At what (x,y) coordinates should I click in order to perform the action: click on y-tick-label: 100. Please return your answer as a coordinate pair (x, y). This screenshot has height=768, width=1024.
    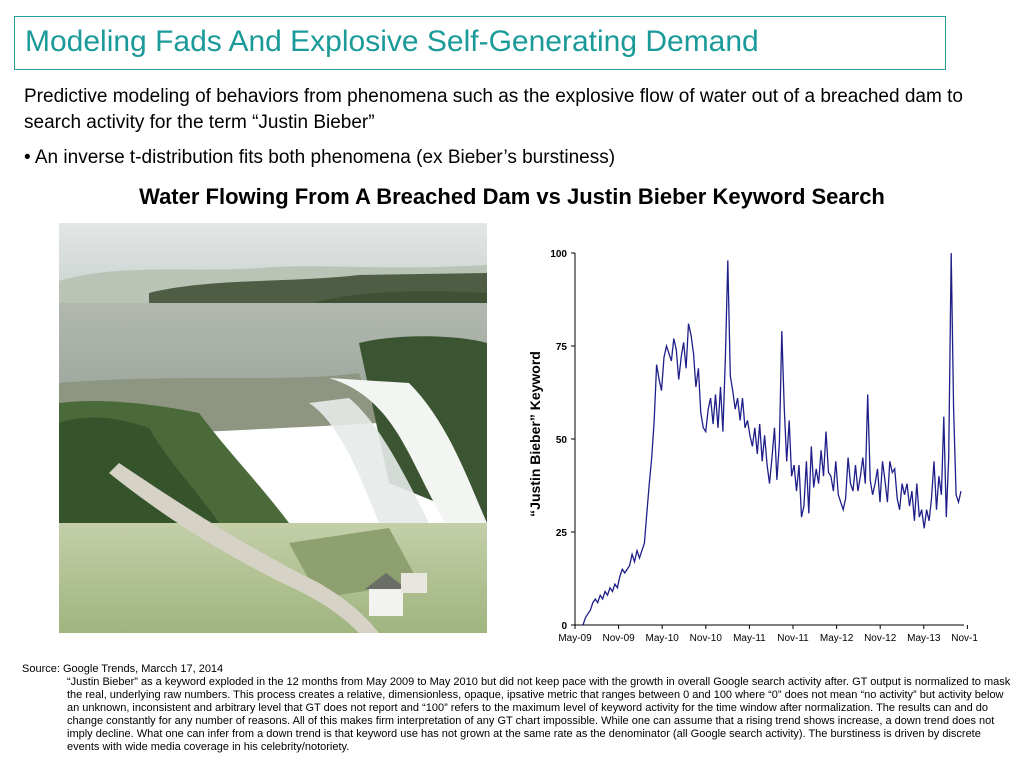
    Looking at the image, I should click on (558, 254).